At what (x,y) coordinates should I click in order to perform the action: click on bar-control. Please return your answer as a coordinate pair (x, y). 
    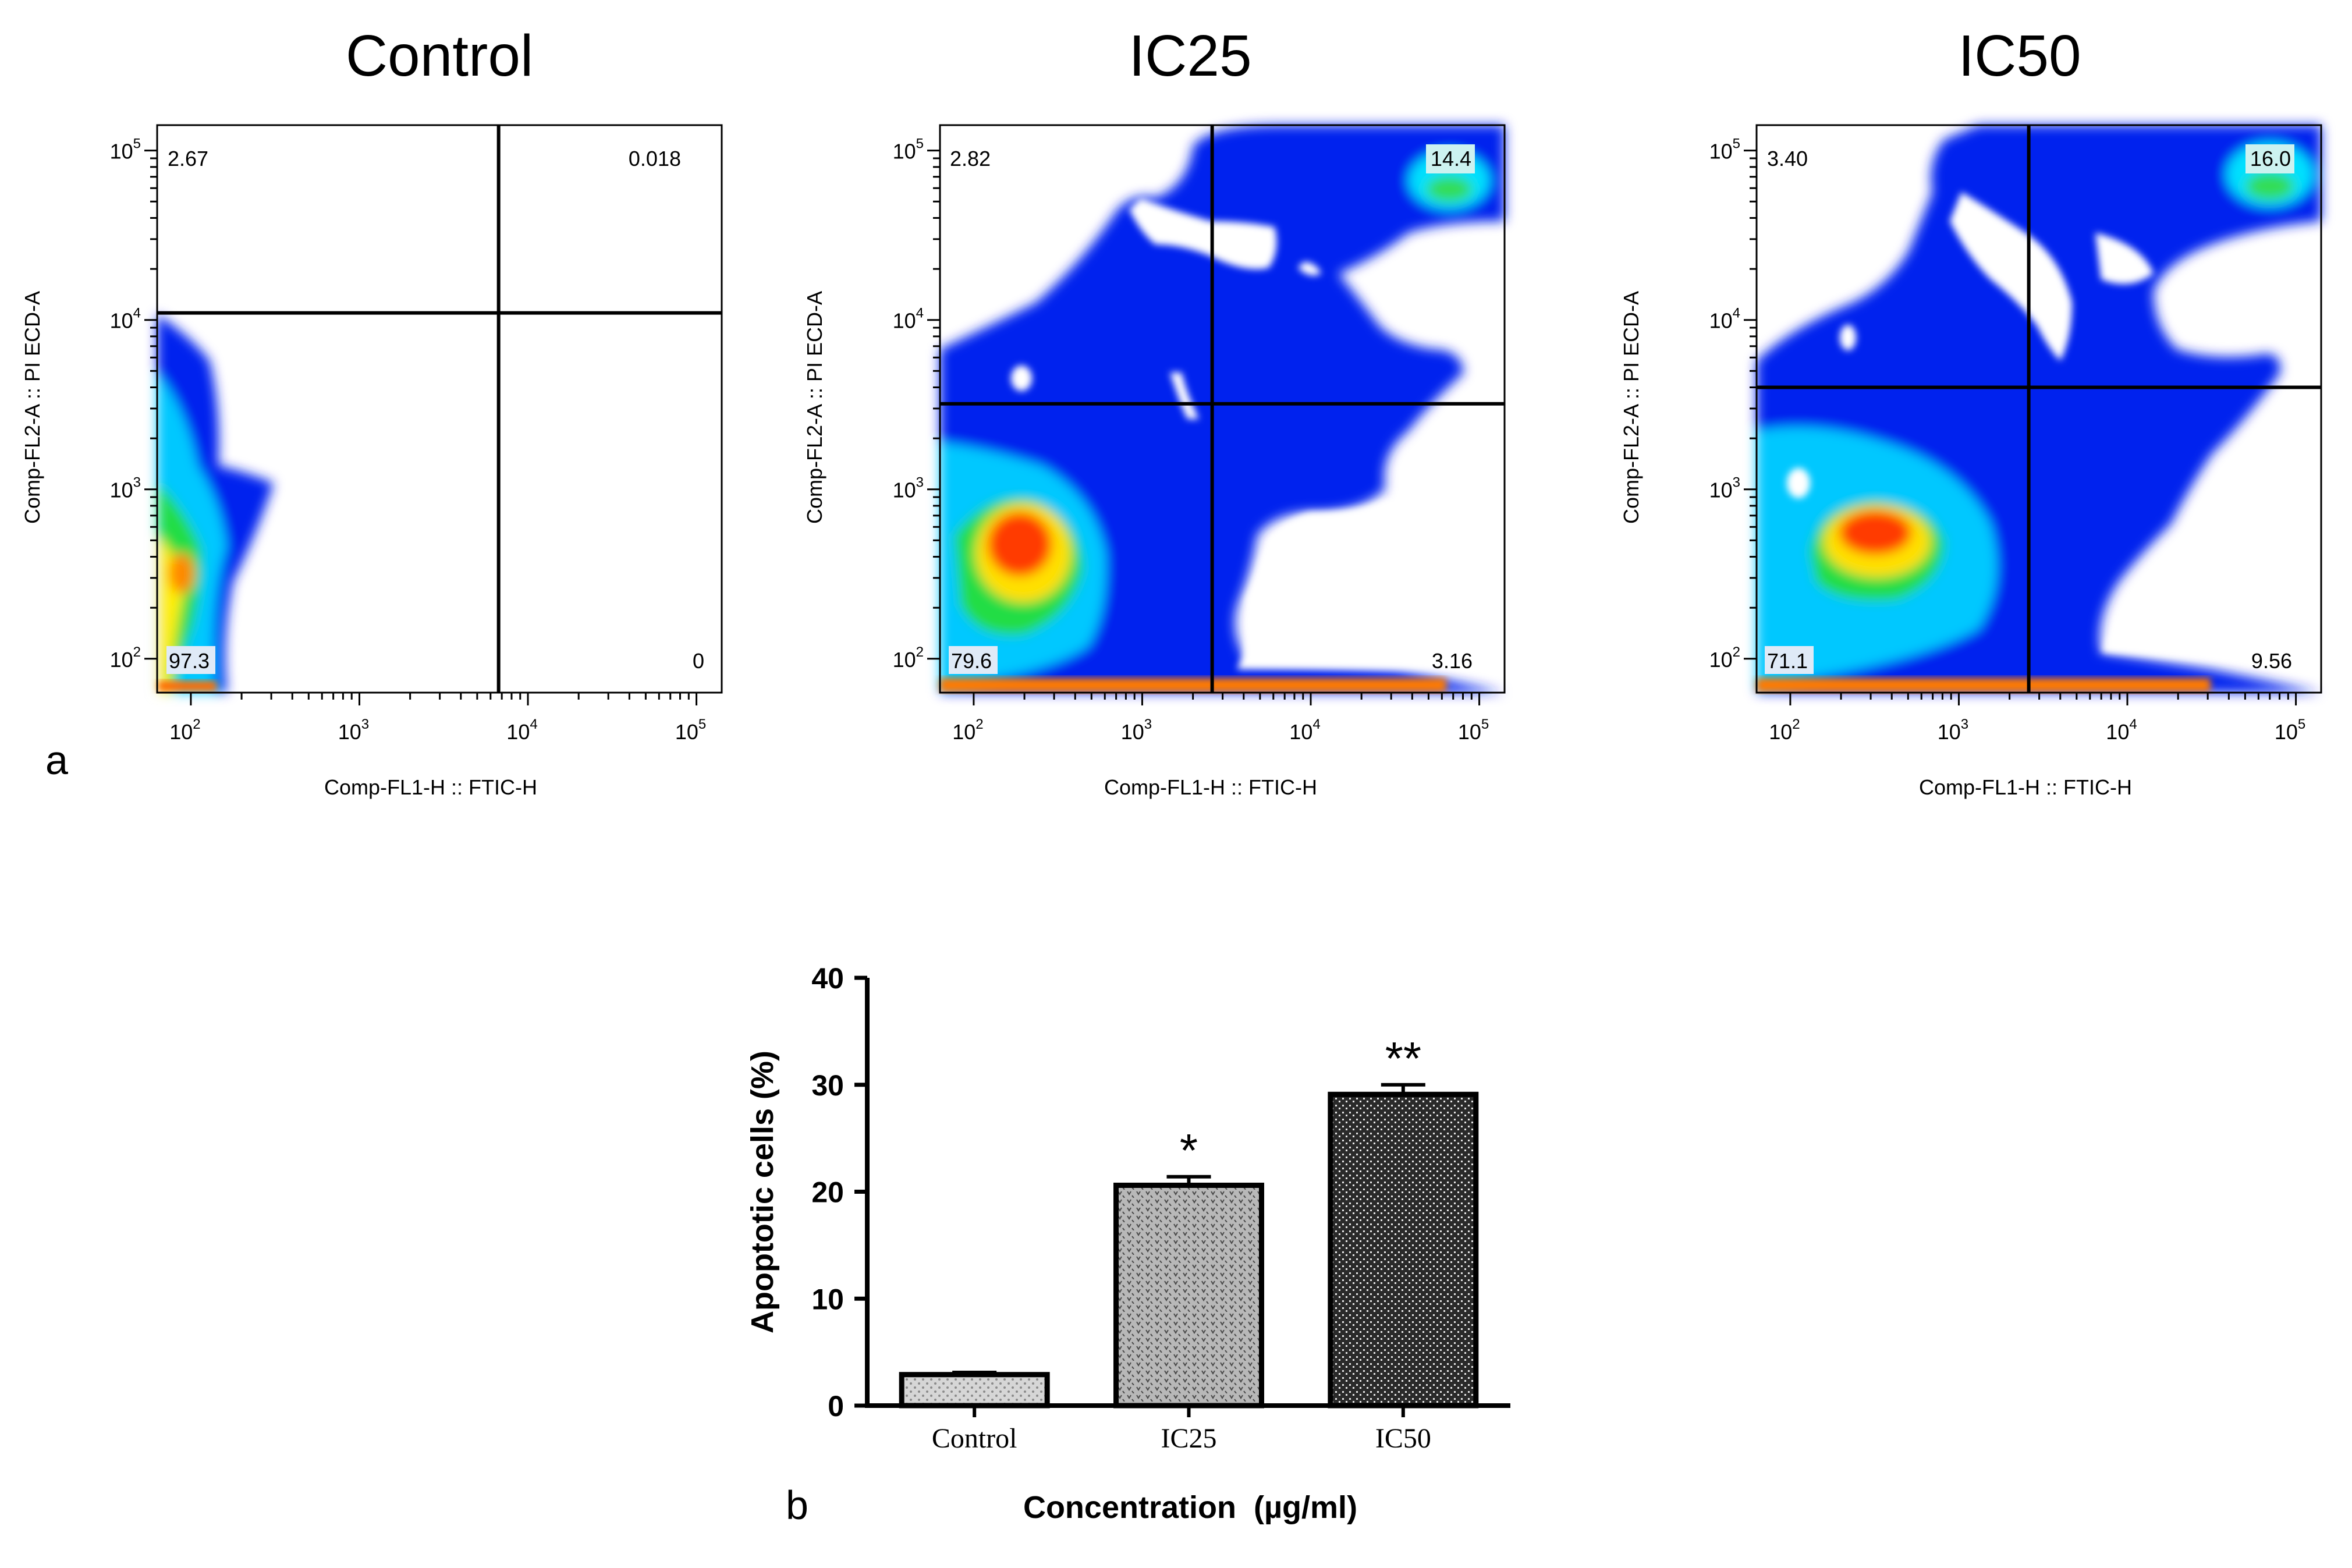
    Looking at the image, I should click on (974, 1390).